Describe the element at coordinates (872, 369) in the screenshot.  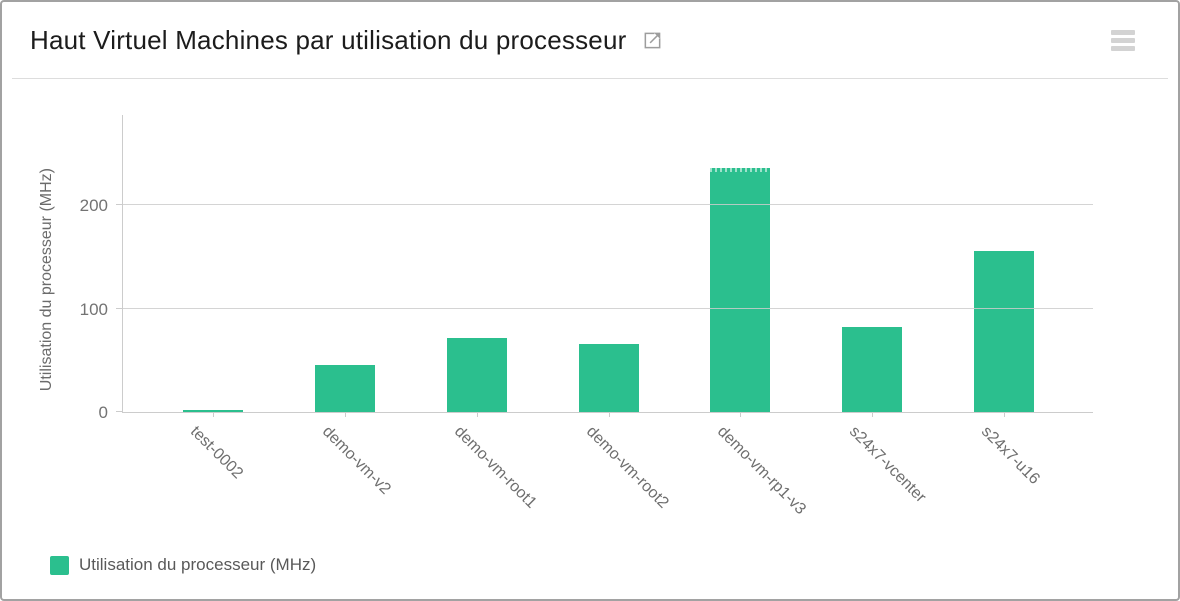
I see `bar-s24x7-vcenter` at that location.